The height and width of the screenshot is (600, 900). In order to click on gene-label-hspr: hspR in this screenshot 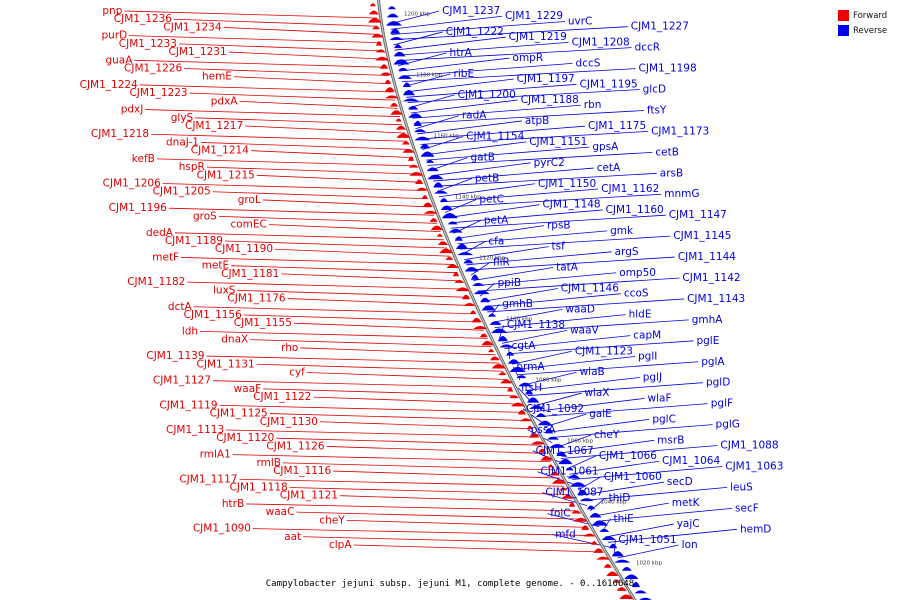, I will do `click(192, 167)`.